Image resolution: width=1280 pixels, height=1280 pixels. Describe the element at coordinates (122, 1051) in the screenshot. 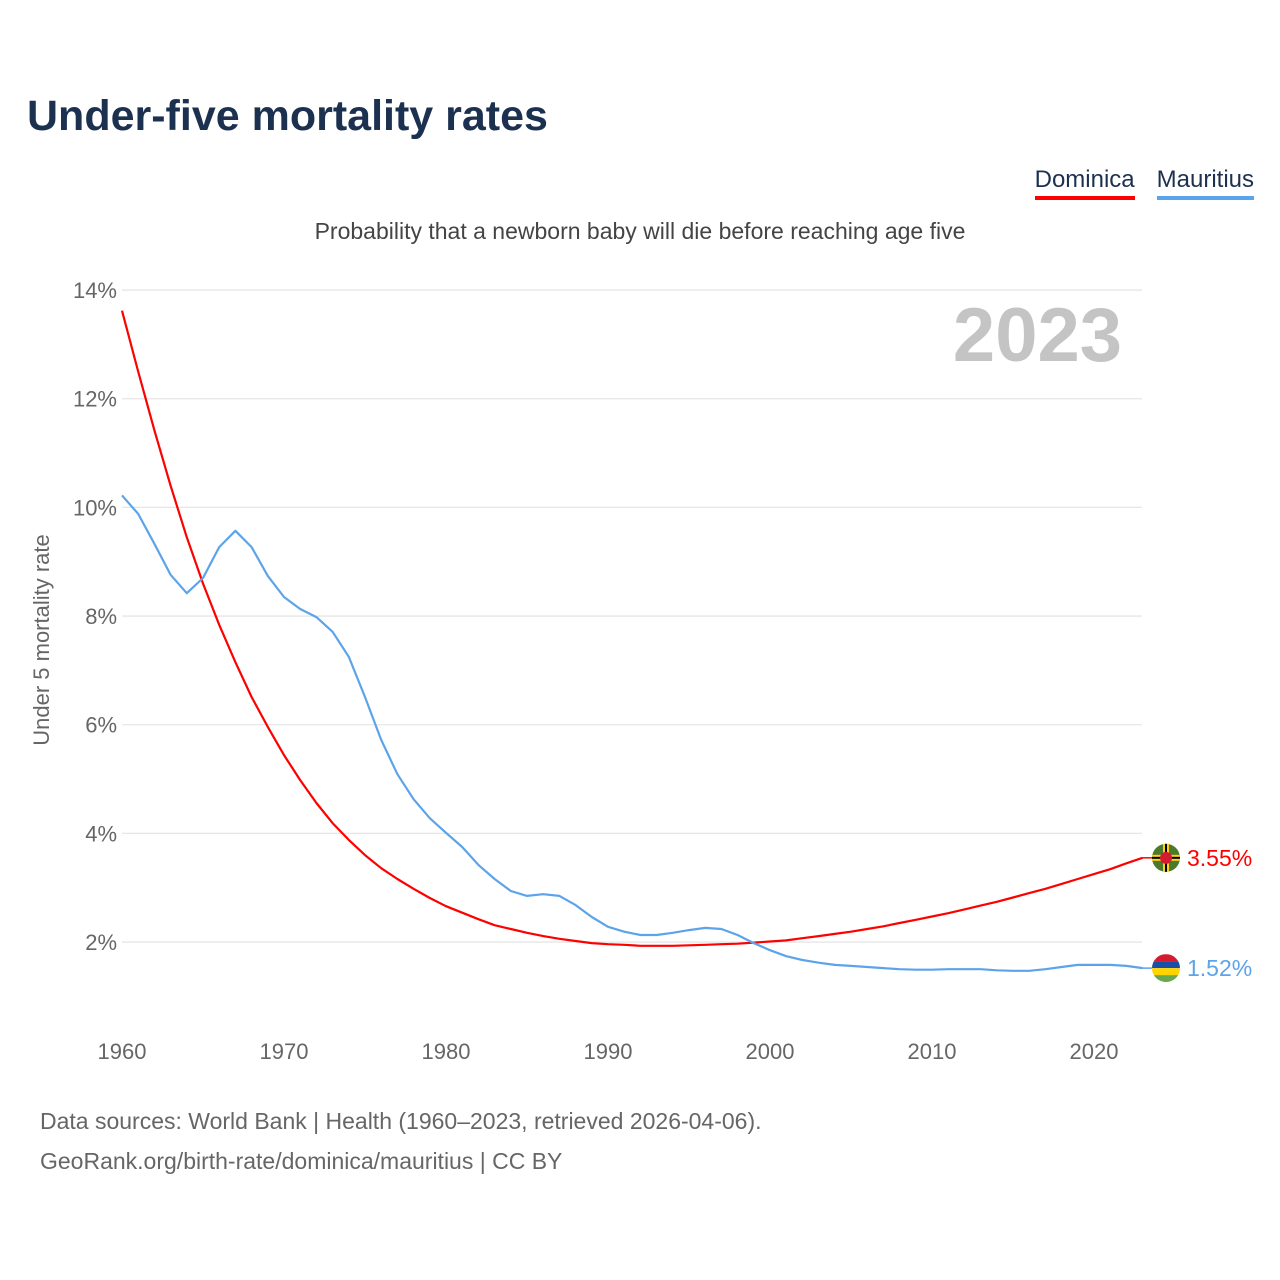

I see `x-tick-label: 1960` at that location.